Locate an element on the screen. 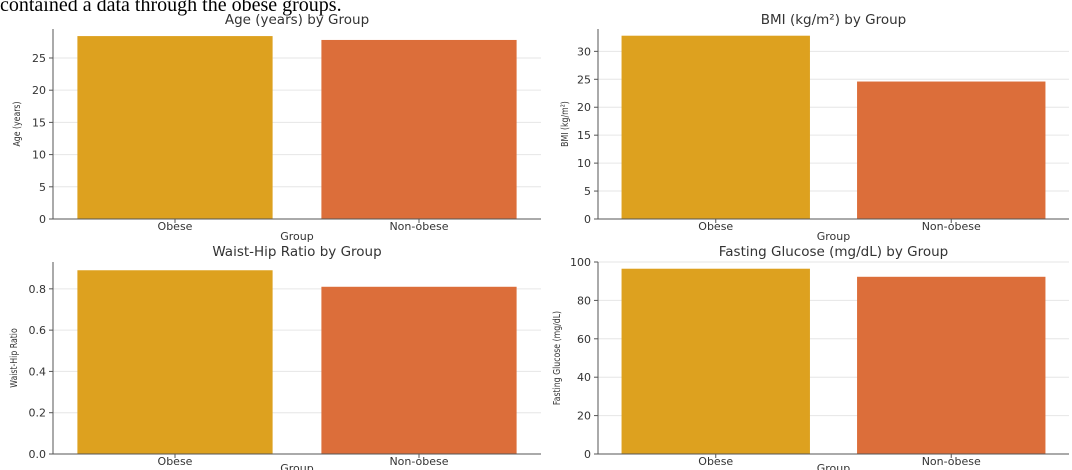 This screenshot has width=1072, height=470. y-tick-label: 40 is located at coordinates (584, 377).